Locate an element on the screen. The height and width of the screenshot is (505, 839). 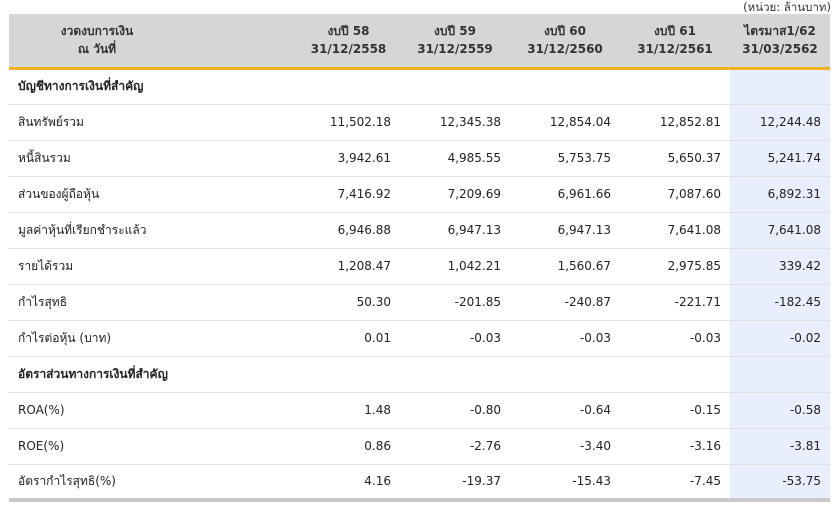
row-label: กำไรต่อหุ้น (บาท) is located at coordinates (153, 338).